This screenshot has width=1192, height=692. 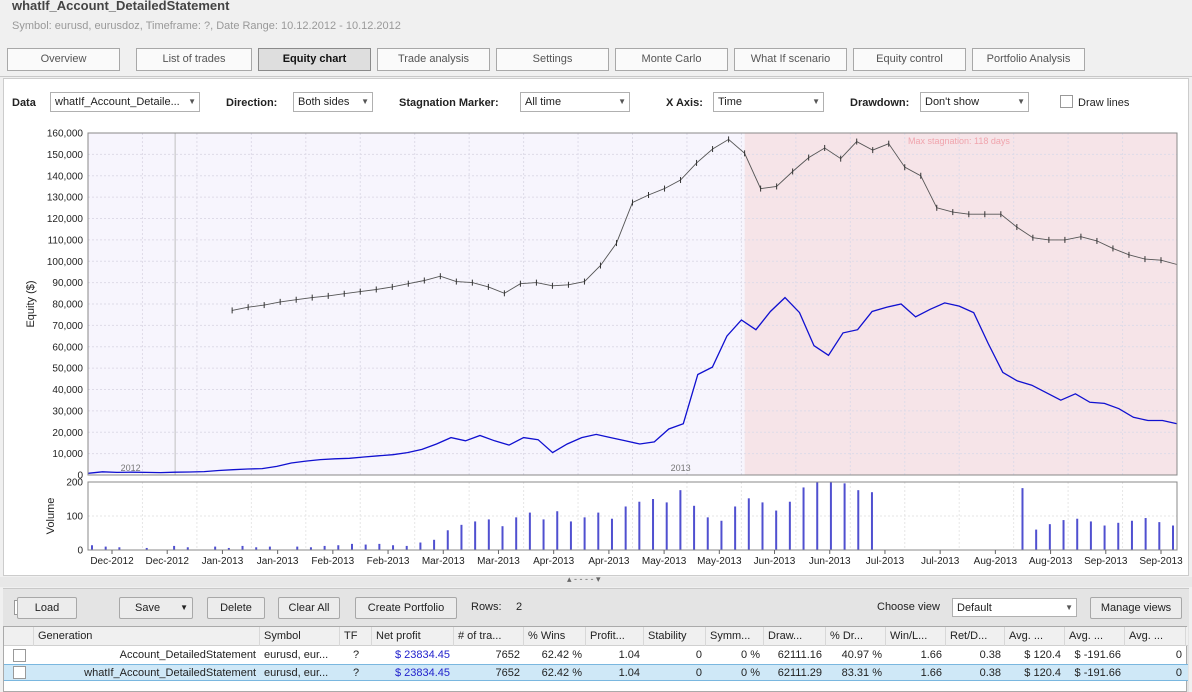 I want to click on cell-avg-win: $ 120.4, so click(x=1042, y=655).